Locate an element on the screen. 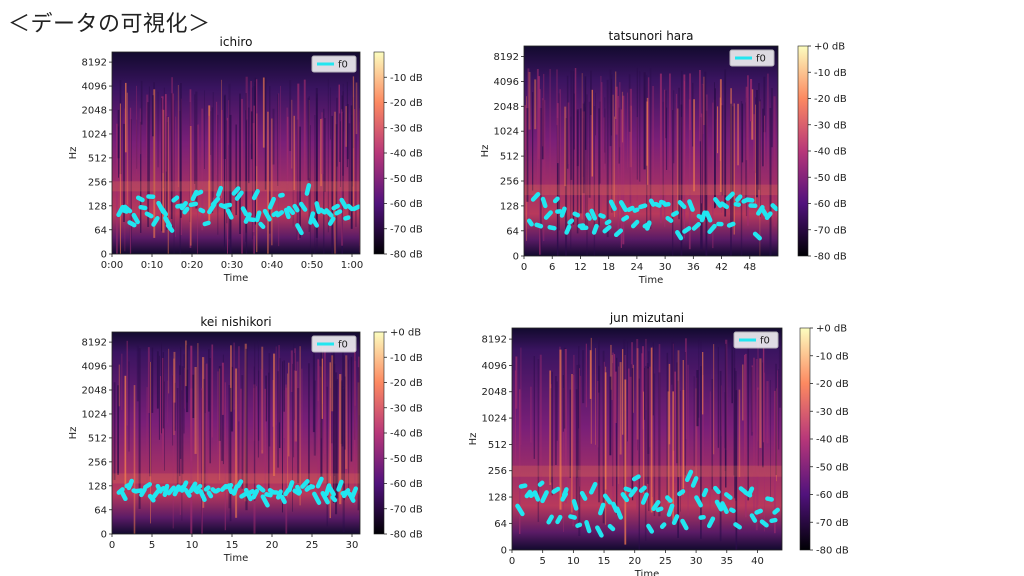 The height and width of the screenshot is (576, 1024). y-tick-label: 4096 is located at coordinates (94, 367).